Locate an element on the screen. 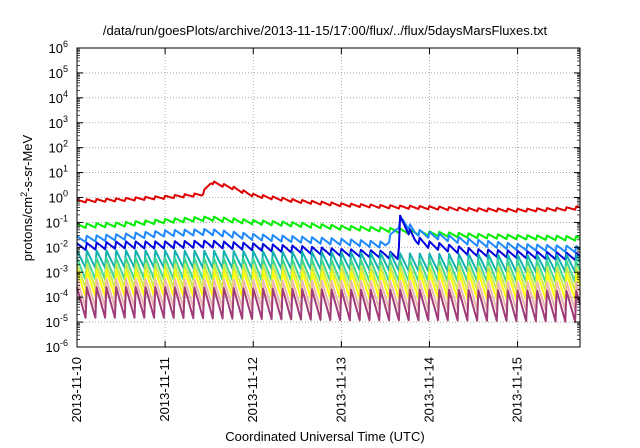 The image size is (640, 448). y-tick-label: 10⁻⁴ is located at coordinates (57, 296).